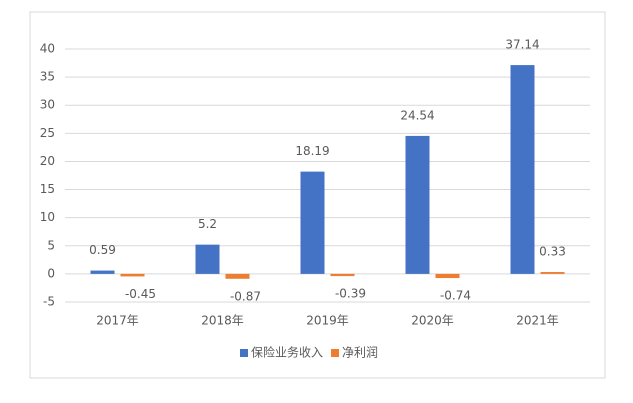 The image size is (633, 403). I want to click on value-label: 24.54, so click(417, 115).